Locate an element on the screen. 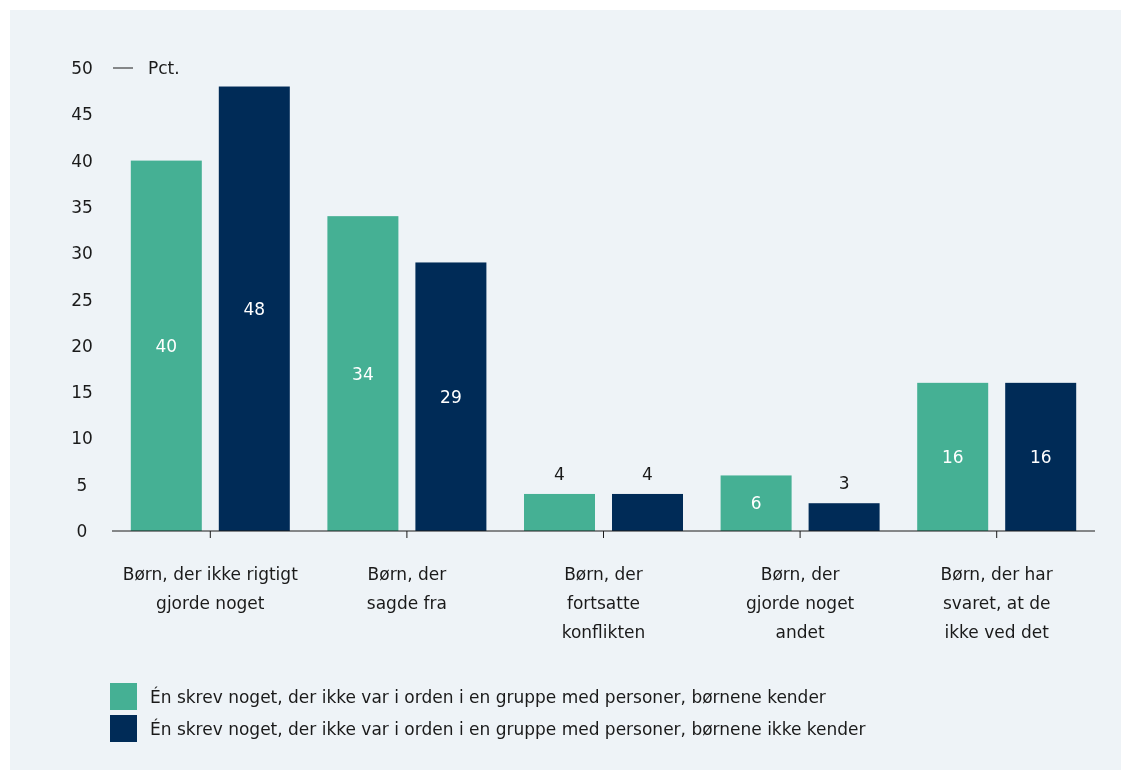 The height and width of the screenshot is (780, 1131). y-tick-label: 35 is located at coordinates (82, 206).